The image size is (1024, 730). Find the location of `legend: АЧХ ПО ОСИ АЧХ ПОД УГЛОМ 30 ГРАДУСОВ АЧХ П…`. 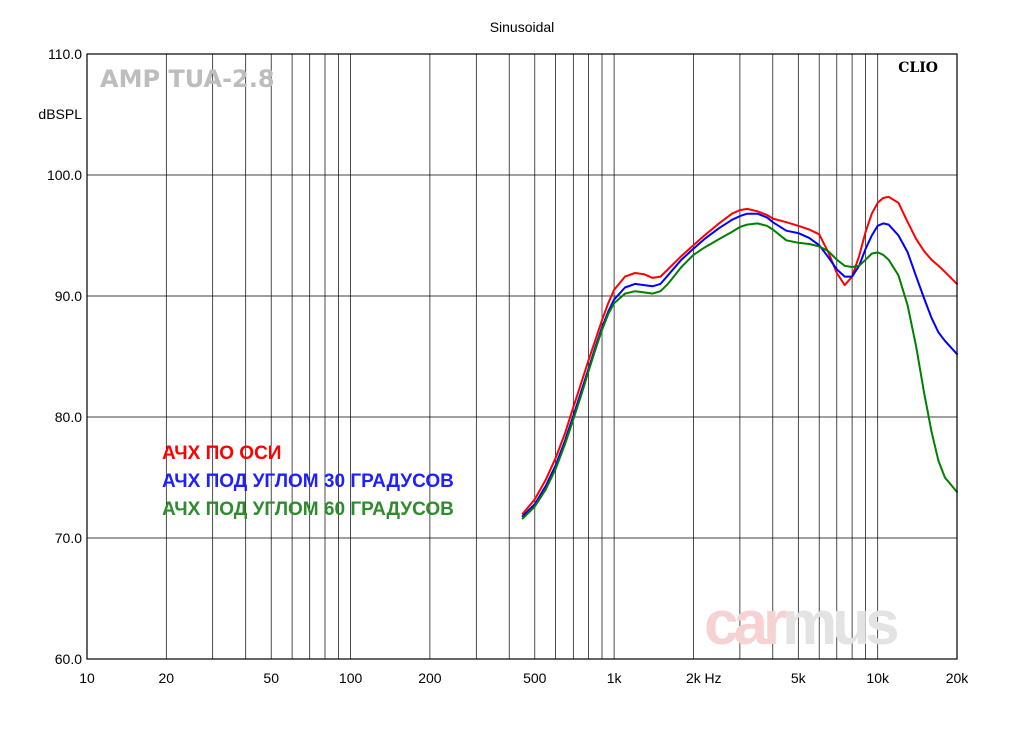

legend: АЧХ ПО ОСИ АЧХ ПОД УГЛОМ 30 ГРАДУСОВ АЧХ П… is located at coordinates (308, 481).